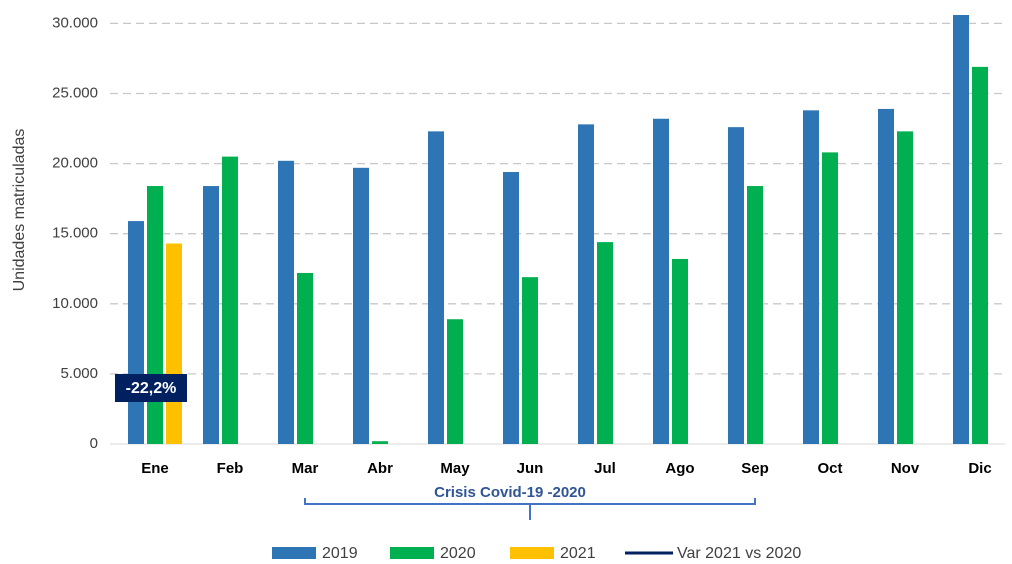 This screenshot has height=564, width=1012. Describe the element at coordinates (455, 468) in the screenshot. I see `x-tick-label: May` at that location.